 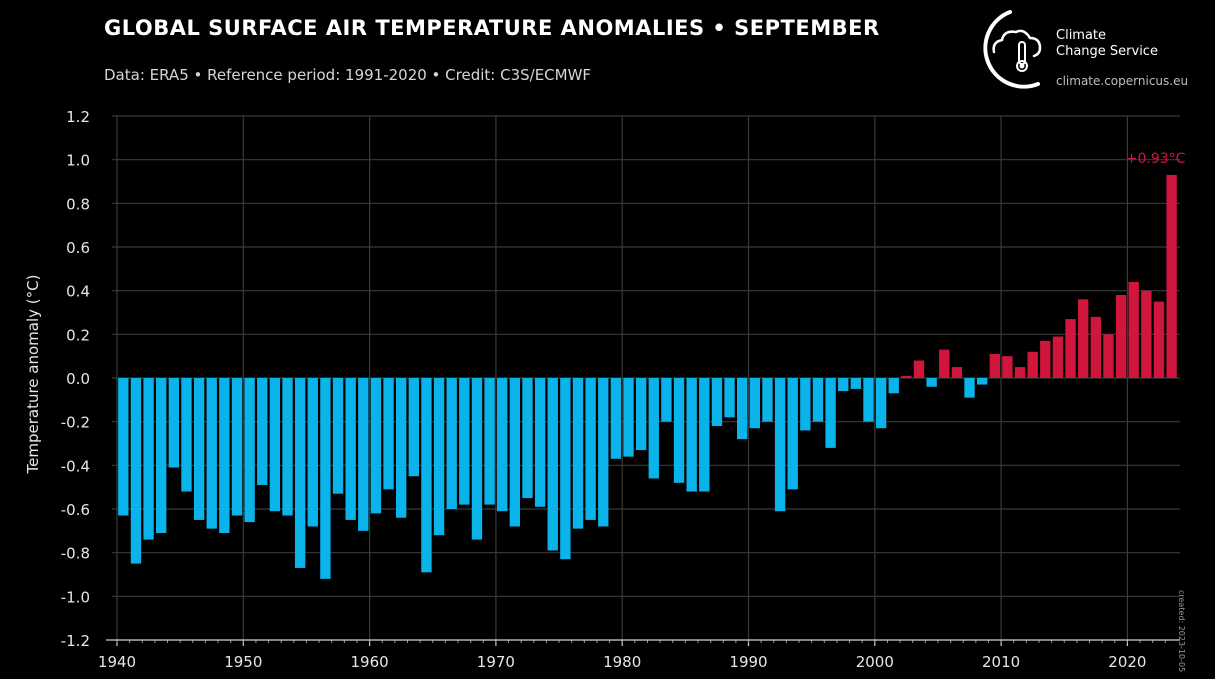 I want to click on x-tick-label: 1980, so click(x=622, y=662).